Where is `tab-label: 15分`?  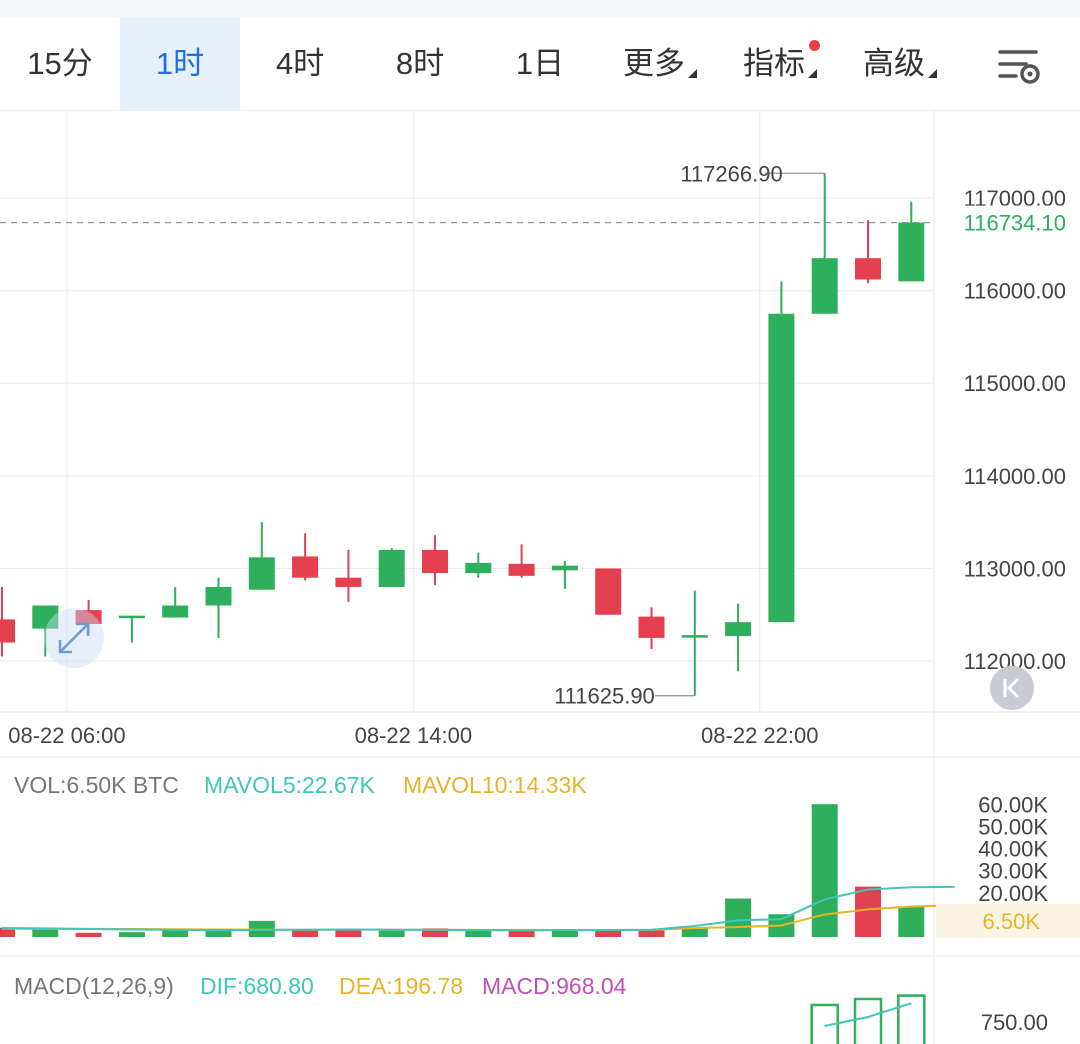
tab-label: 15分 is located at coordinates (60, 63).